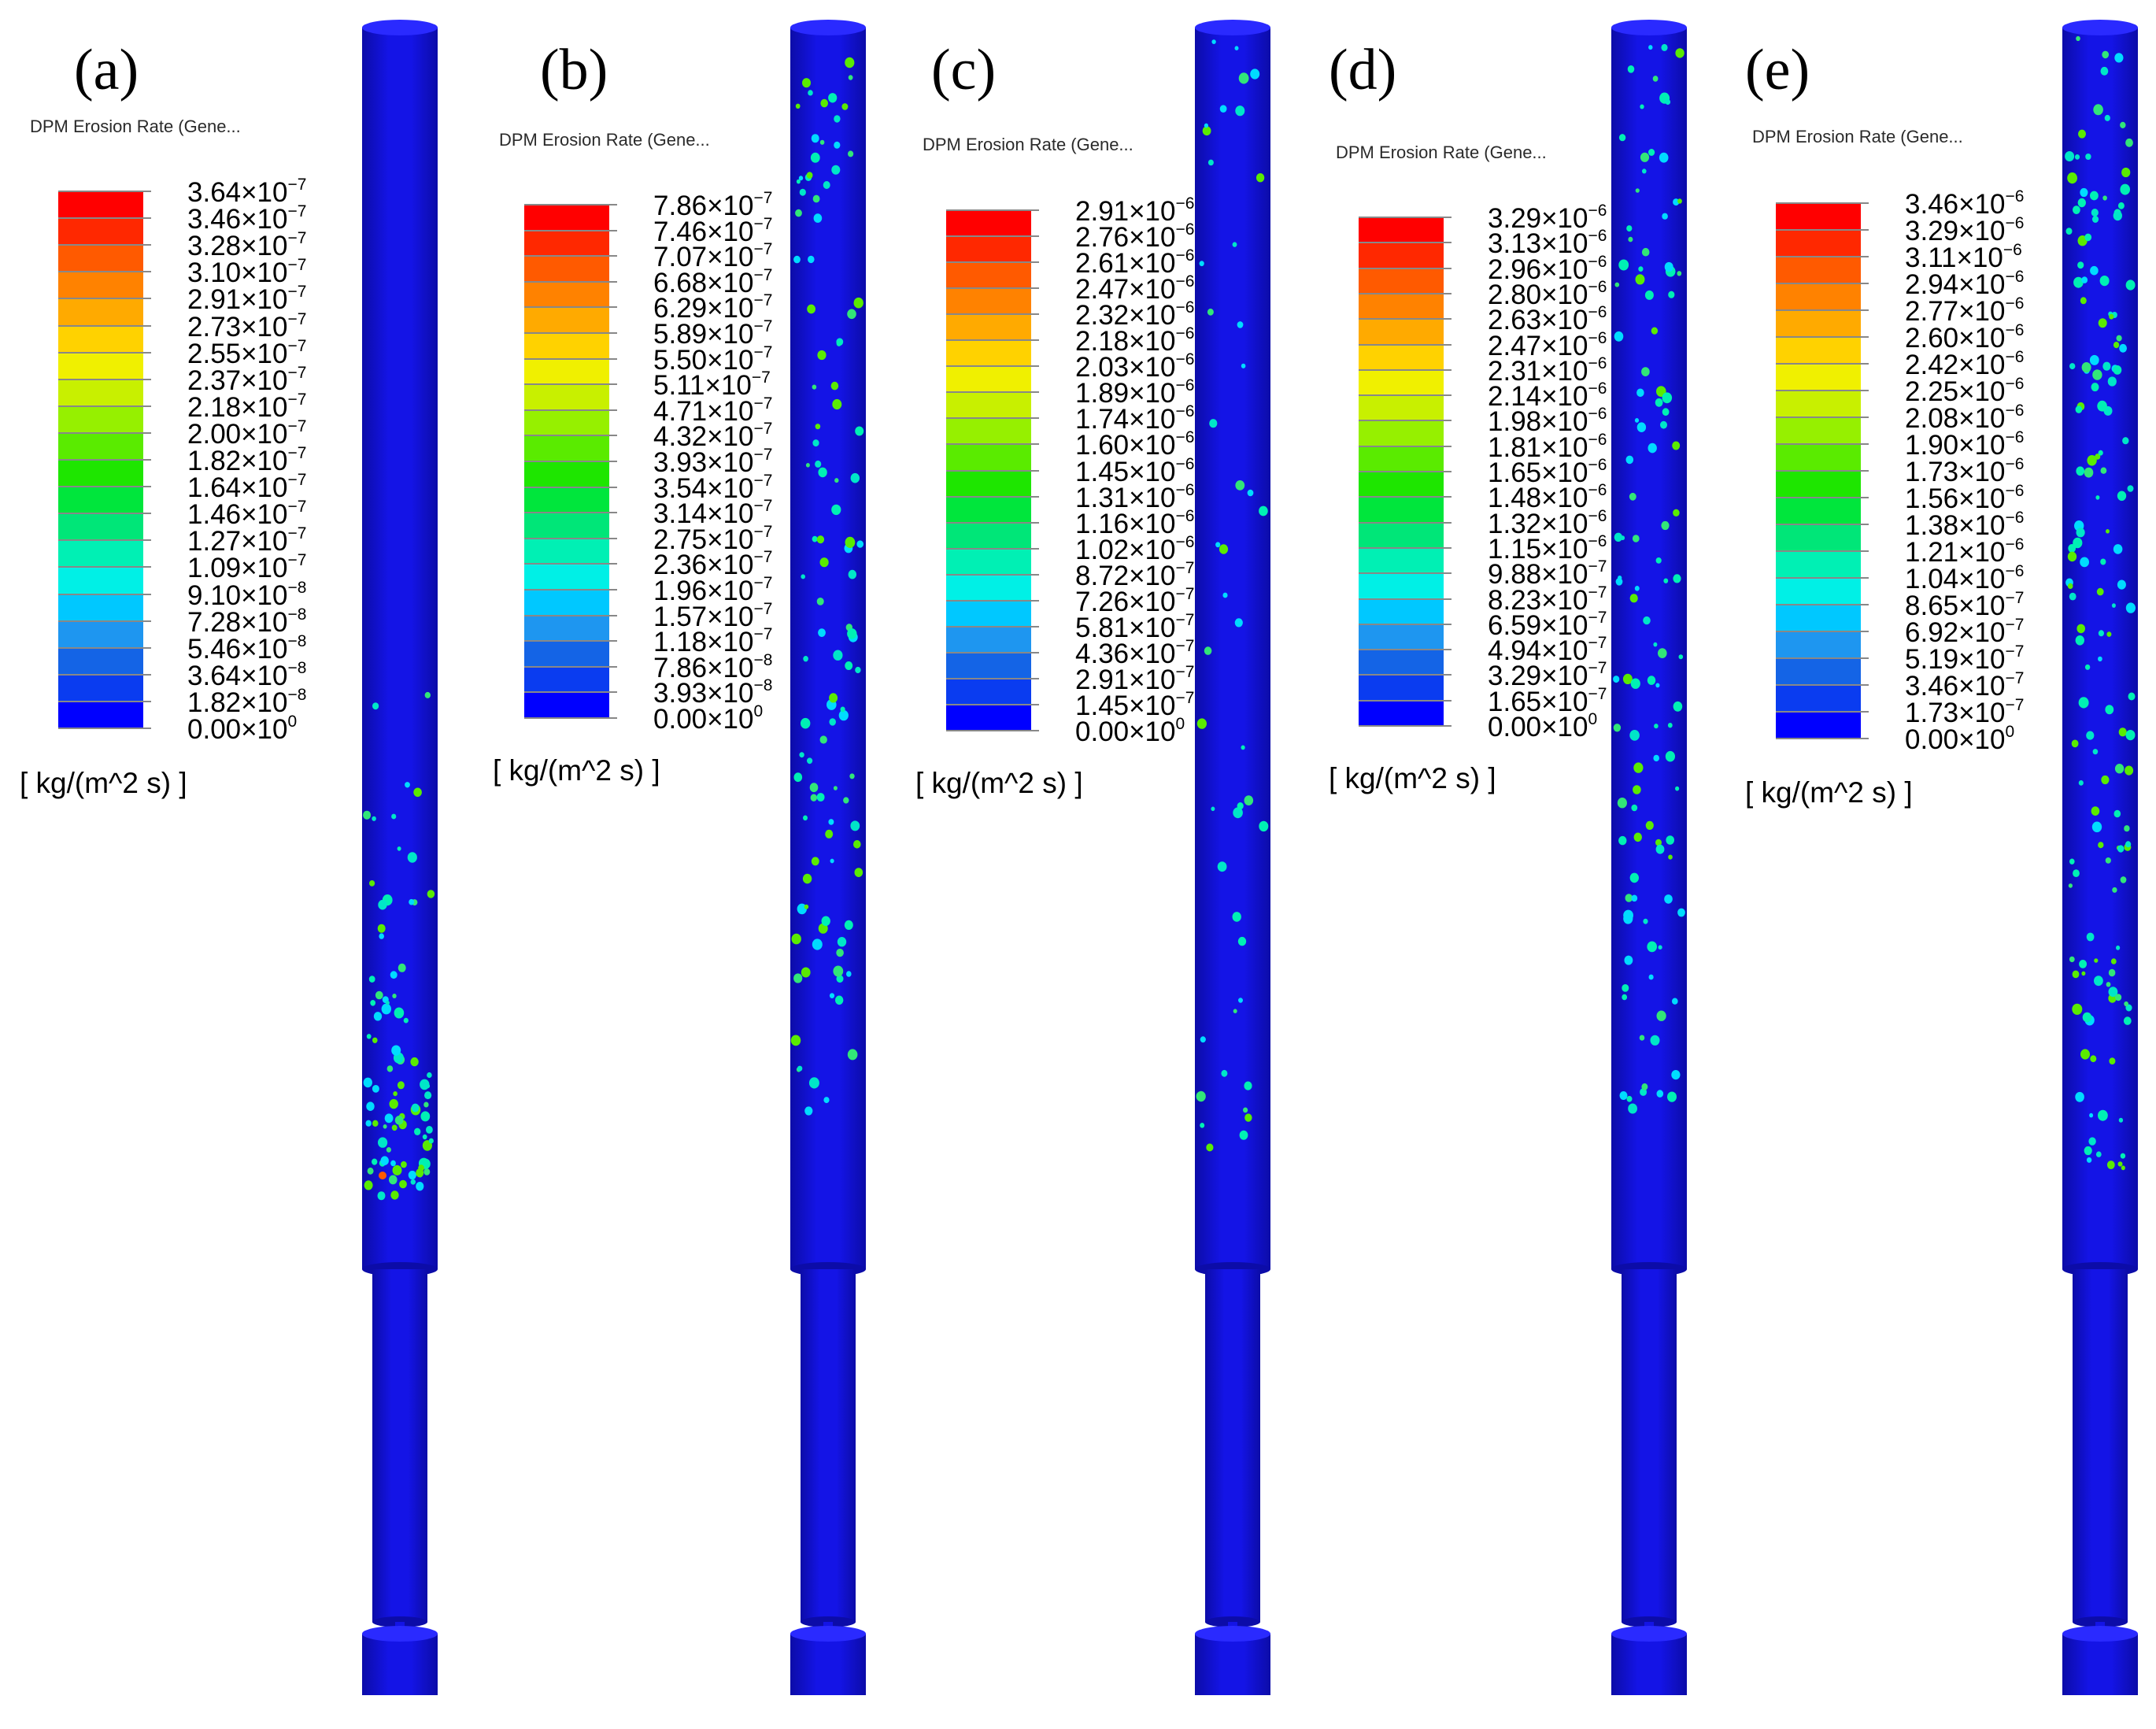 The width and height of the screenshot is (2156, 1729). Describe the element at coordinates (708, 718) in the screenshot. I see `colorbar-tick-label: 0.00×100` at that location.